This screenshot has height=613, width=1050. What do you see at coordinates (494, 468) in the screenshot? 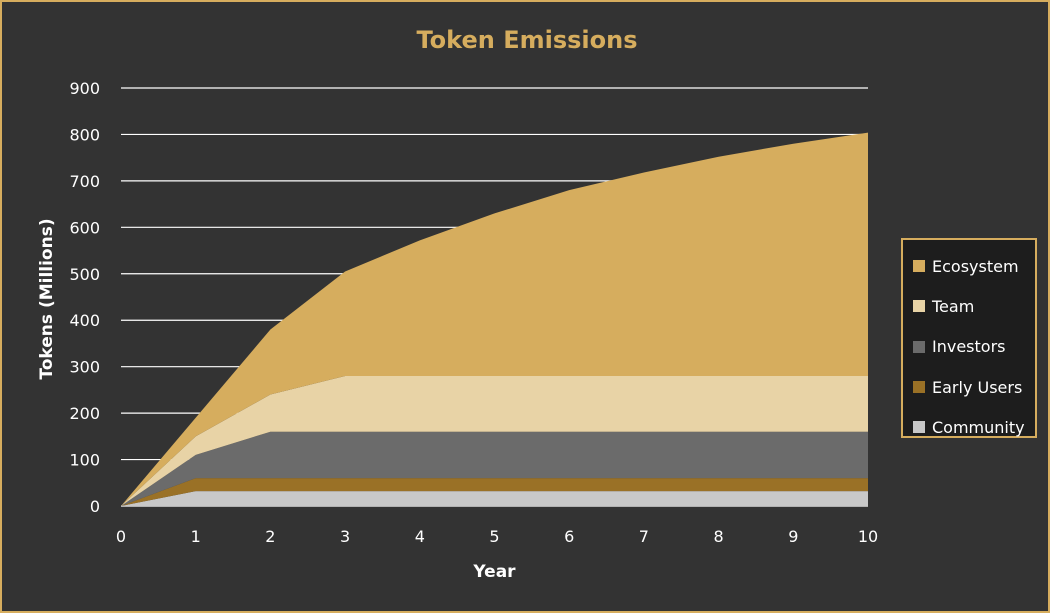
I see `area-investors` at bounding box center [494, 468].